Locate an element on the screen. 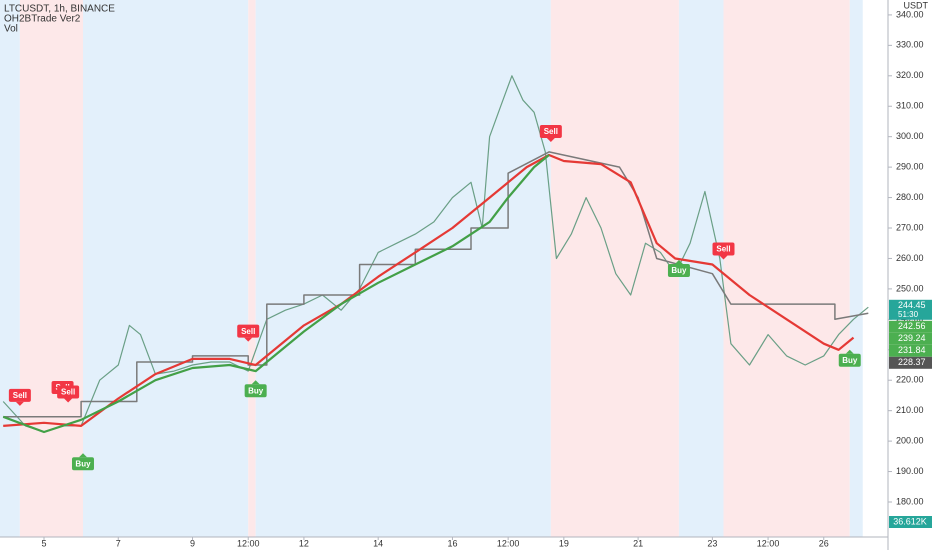 This screenshot has height=555, width=932. y-tick-label: 310.00 is located at coordinates (910, 106).